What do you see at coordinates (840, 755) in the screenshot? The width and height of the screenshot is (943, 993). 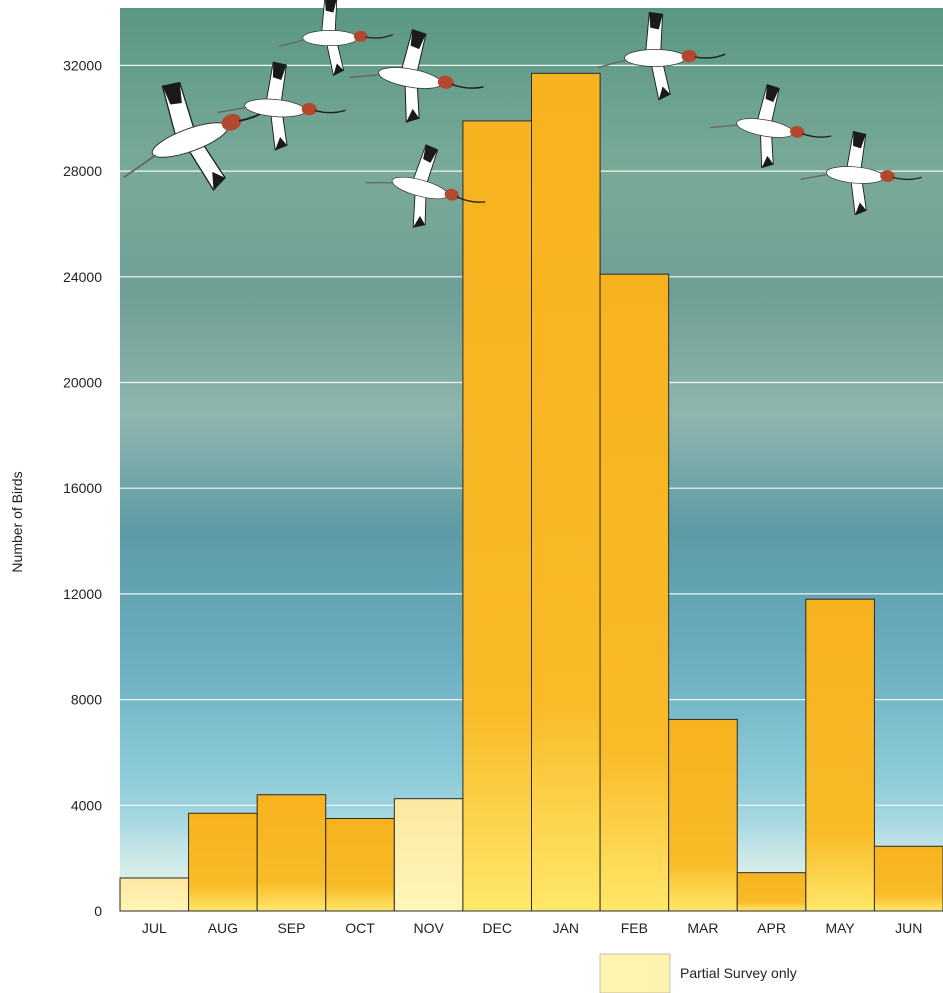 I see `bar-may` at bounding box center [840, 755].